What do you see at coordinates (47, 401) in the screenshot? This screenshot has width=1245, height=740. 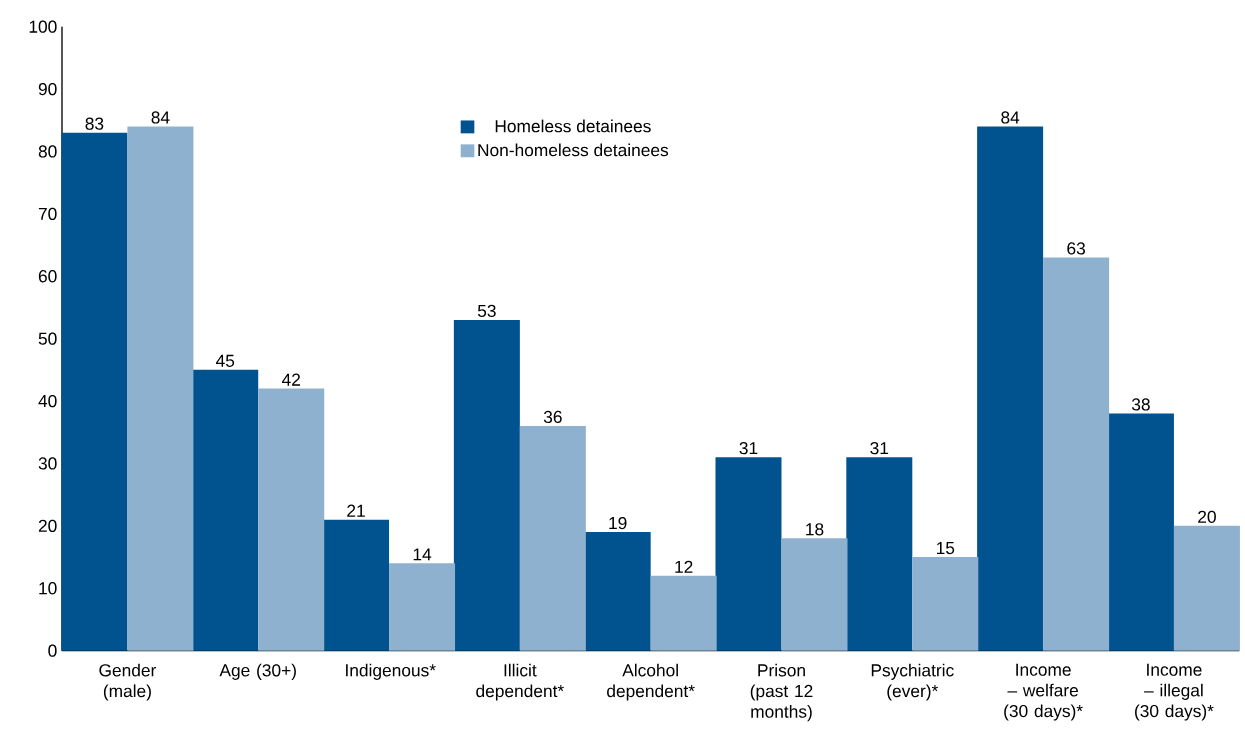 I see `y-tick-label: 40` at bounding box center [47, 401].